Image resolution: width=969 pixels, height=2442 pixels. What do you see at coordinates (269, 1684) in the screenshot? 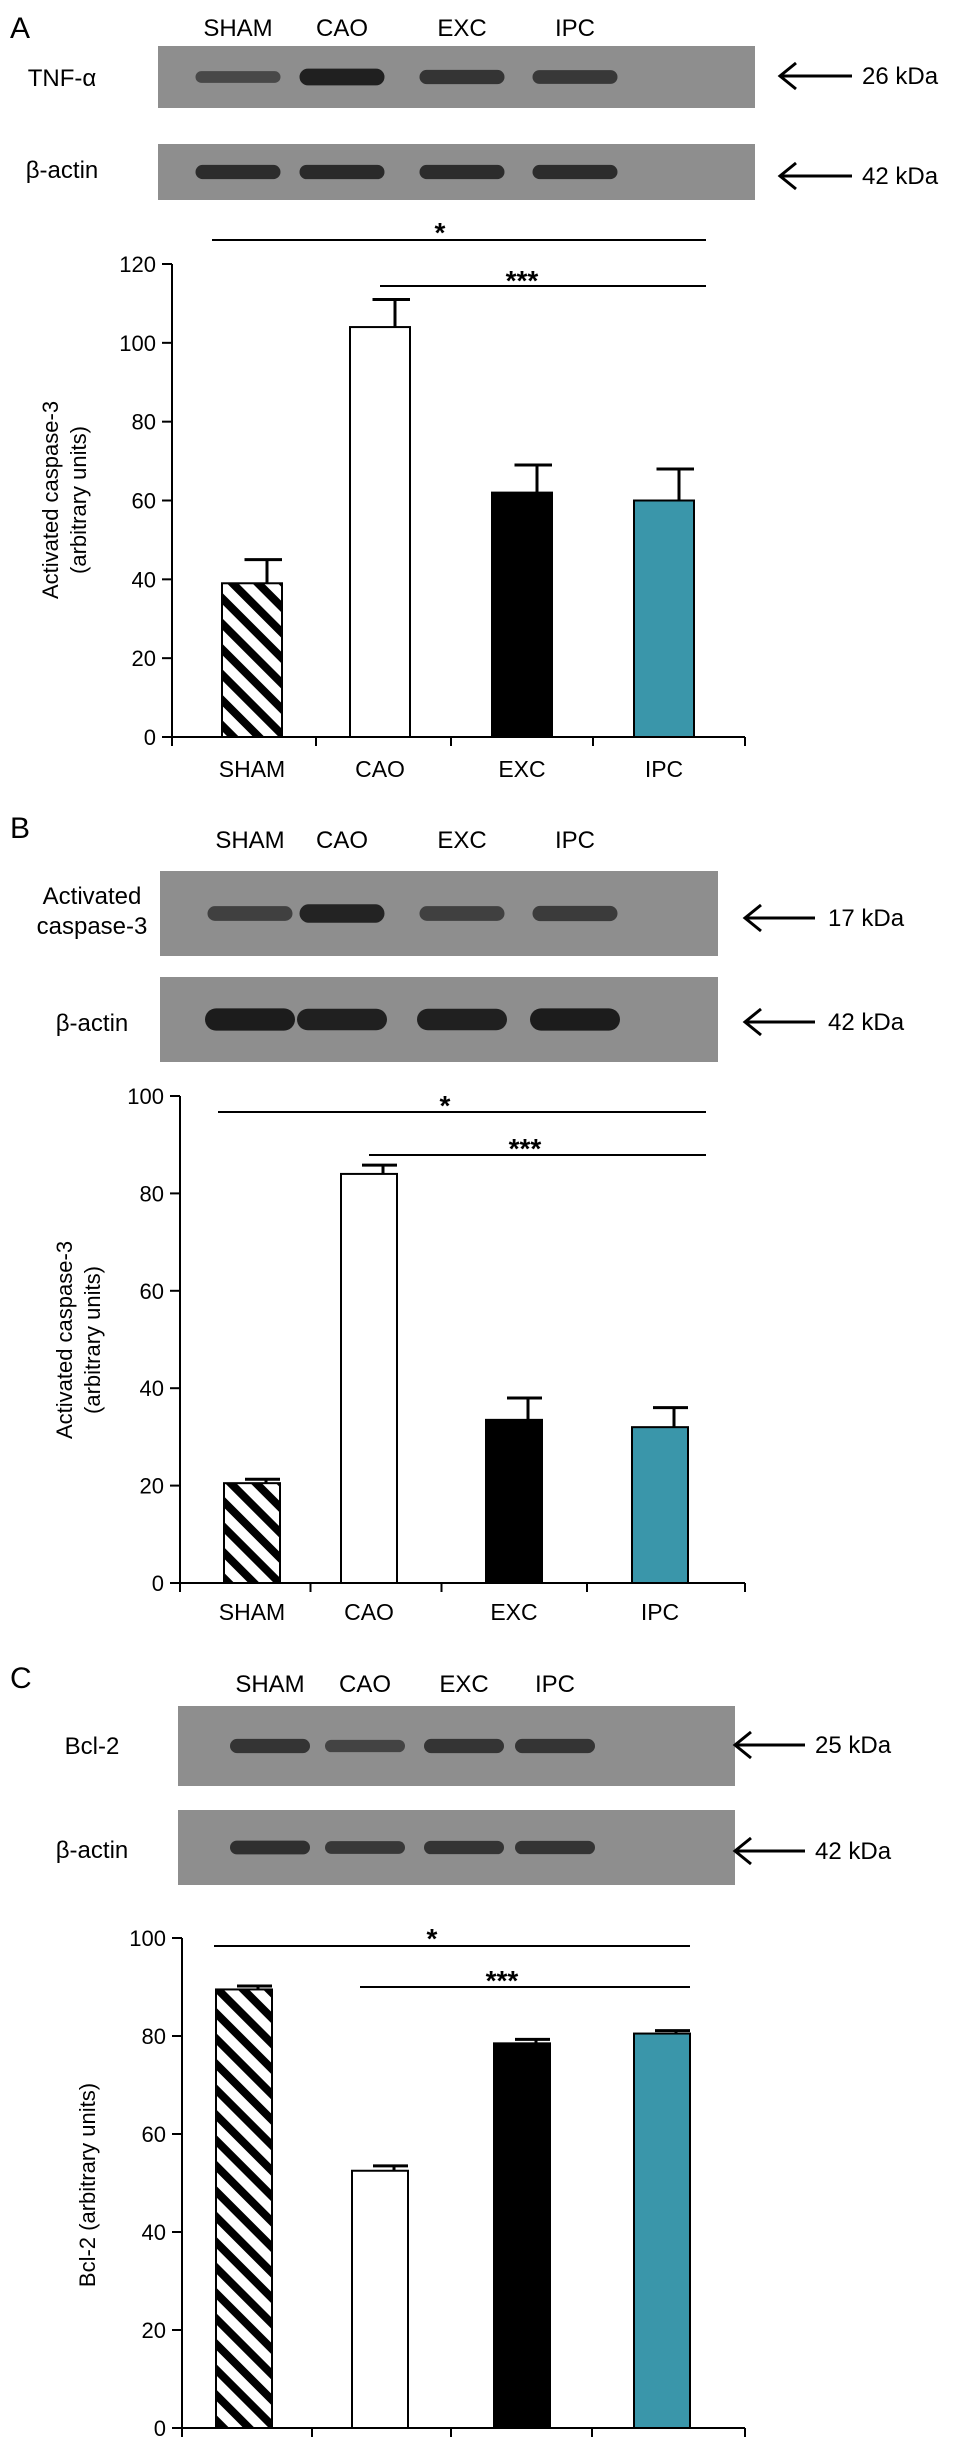
I see `lane-label-sham: SHAM` at bounding box center [269, 1684].